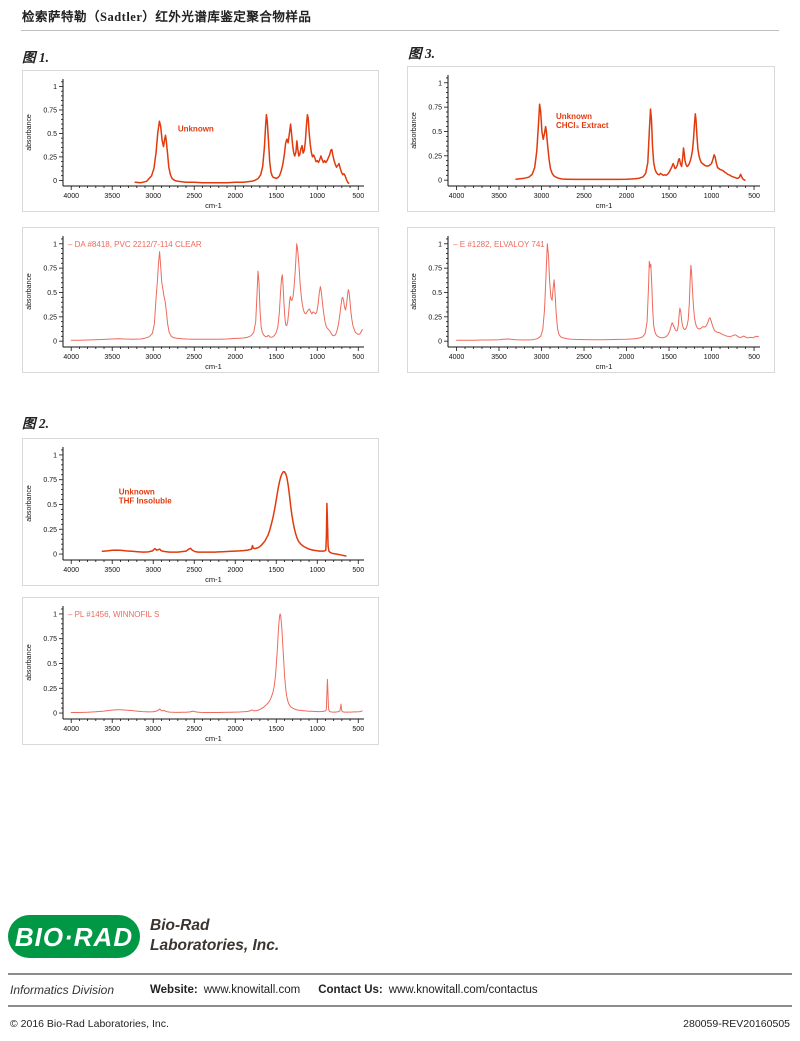 The height and width of the screenshot is (1041, 800). Describe the element at coordinates (400, 30) in the screenshot. I see `header-divider` at that location.